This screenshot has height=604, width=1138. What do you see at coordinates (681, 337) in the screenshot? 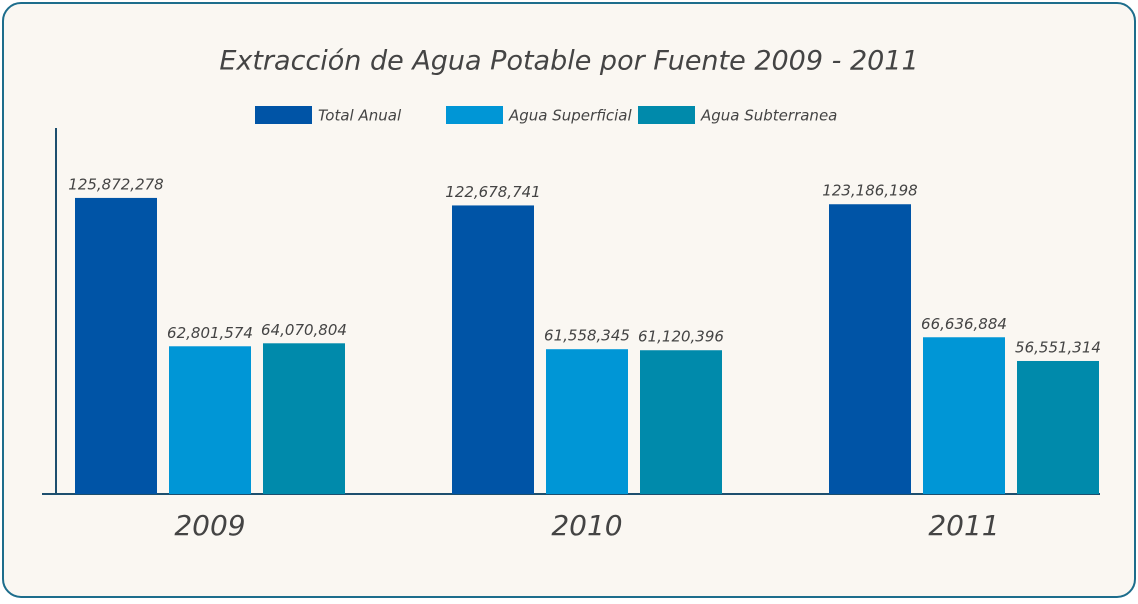
I see `value-label: 61,120,396` at bounding box center [681, 337].